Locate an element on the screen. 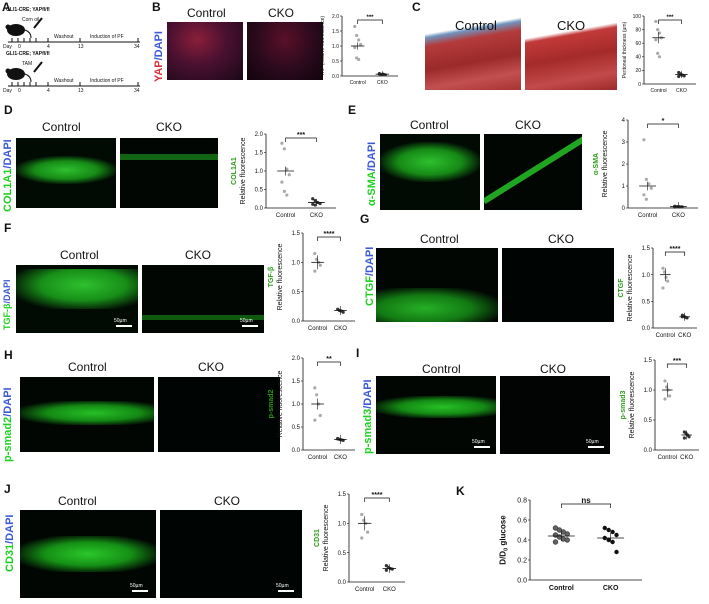 The height and width of the screenshot is (604, 709). c-category-0: Control is located at coordinates (658, 91).